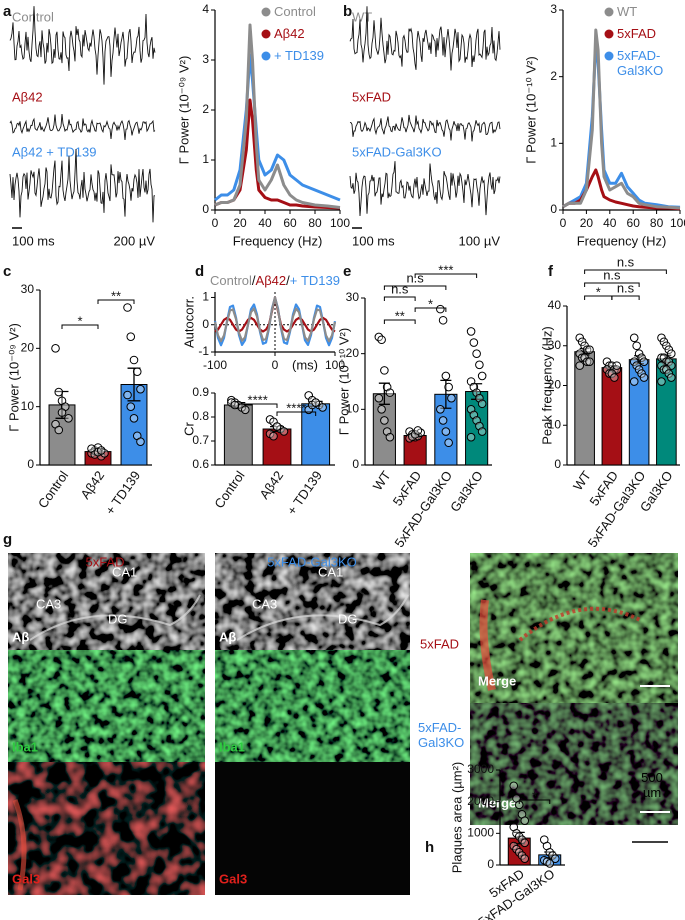 The width and height of the screenshot is (685, 920). What do you see at coordinates (555, 345) in the screenshot?
I see `y-tick-label: 30` at bounding box center [555, 345].